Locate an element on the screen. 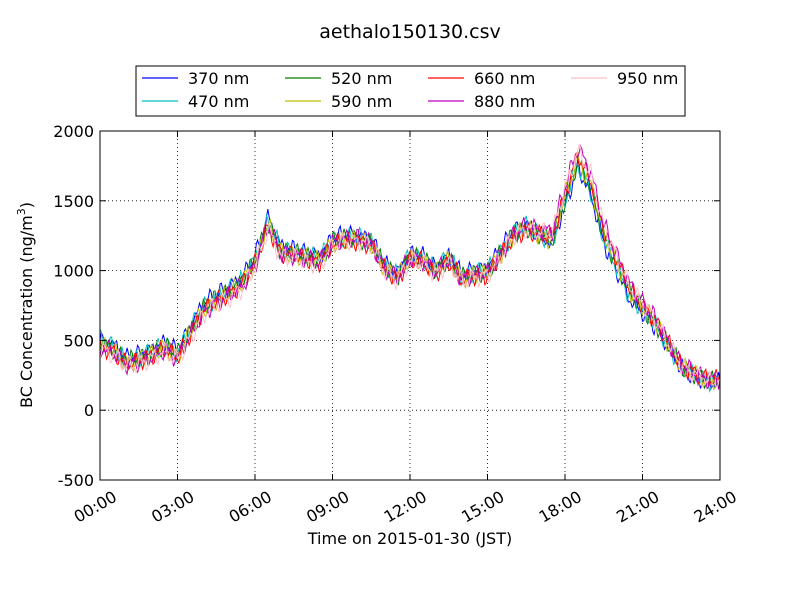 Image resolution: width=800 pixels, height=600 pixels. x-axis-title: Time on 2015-01-30 (JST) is located at coordinates (409, 538).